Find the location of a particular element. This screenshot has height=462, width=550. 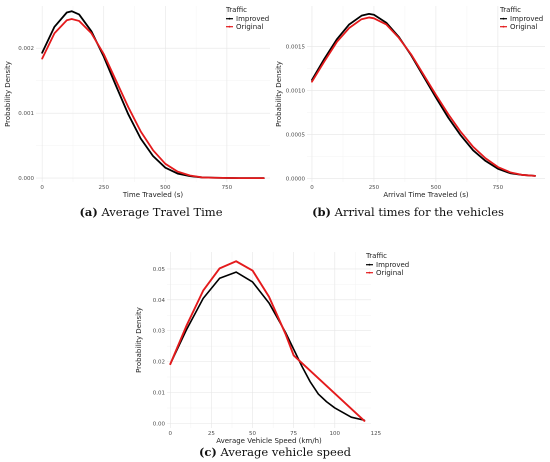

x-tick-label: 100 is located at coordinates (335, 434).